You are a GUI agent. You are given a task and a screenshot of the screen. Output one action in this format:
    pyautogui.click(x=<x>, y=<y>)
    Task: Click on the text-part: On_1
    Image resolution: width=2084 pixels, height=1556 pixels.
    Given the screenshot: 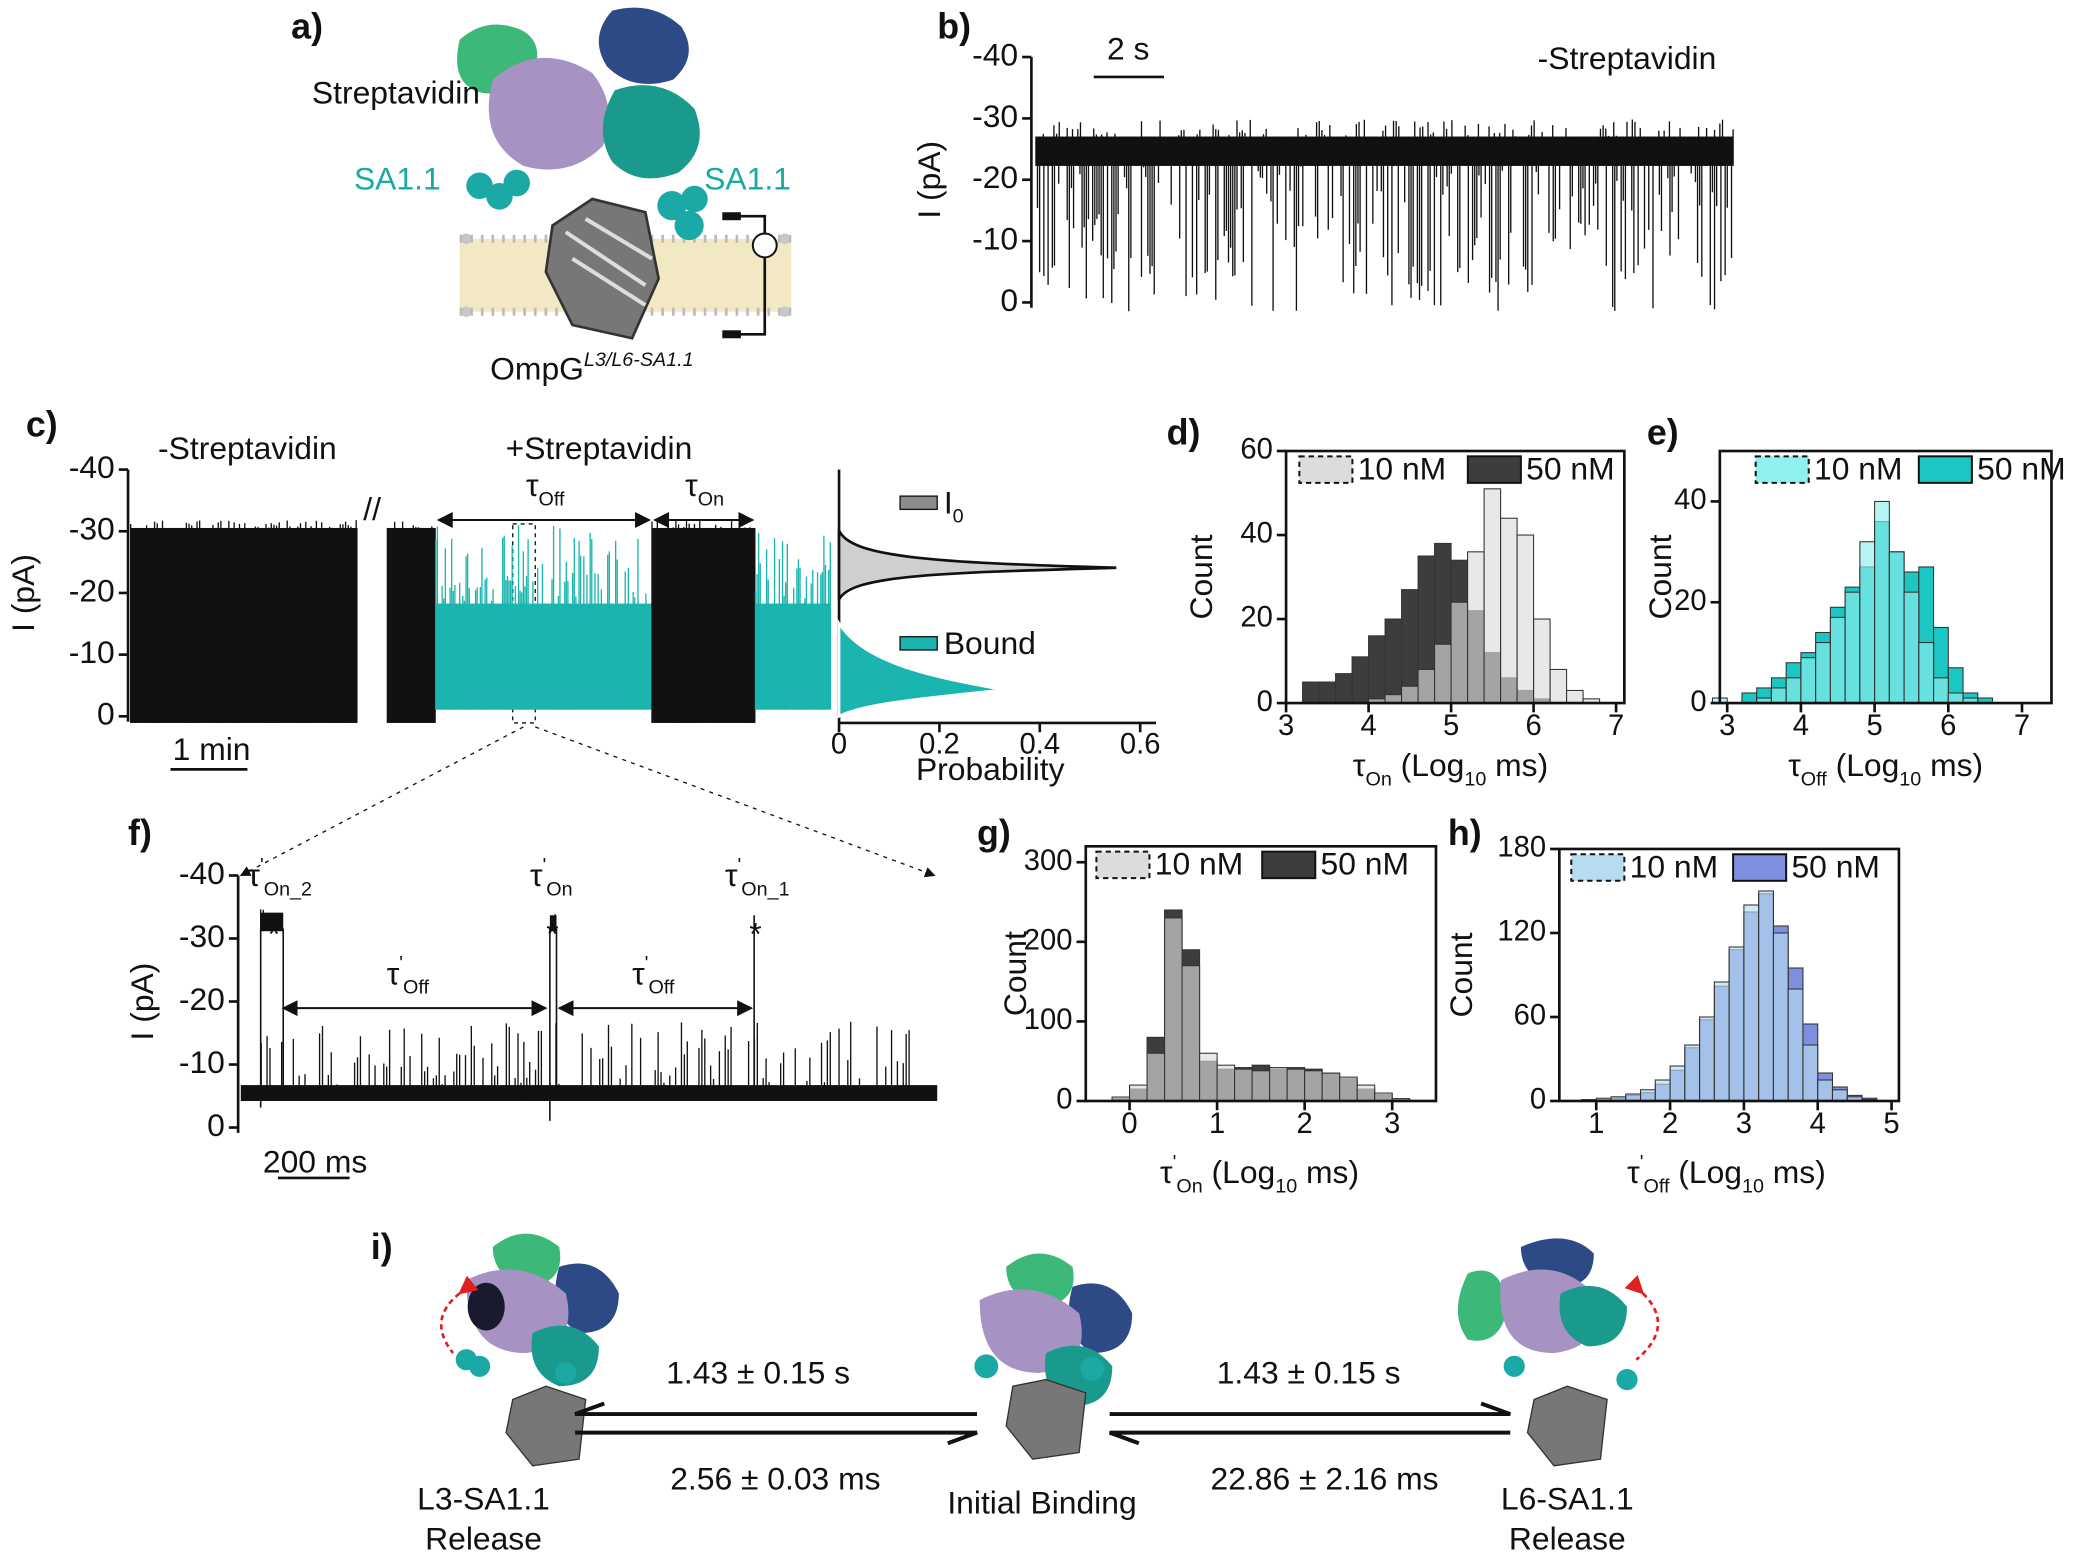 What is the action you would take?
    pyautogui.click(x=765, y=889)
    